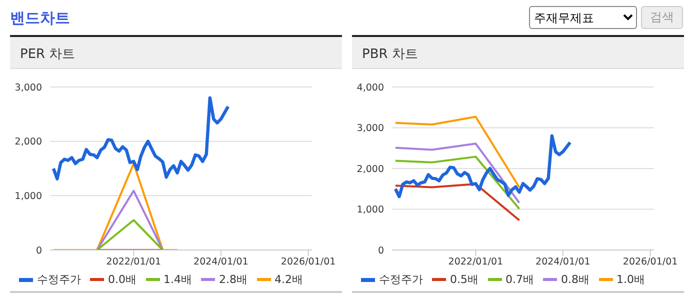 The image size is (693, 299). What do you see at coordinates (630, 279) in the screenshot?
I see `legend-label: 1.0배` at bounding box center [630, 279].